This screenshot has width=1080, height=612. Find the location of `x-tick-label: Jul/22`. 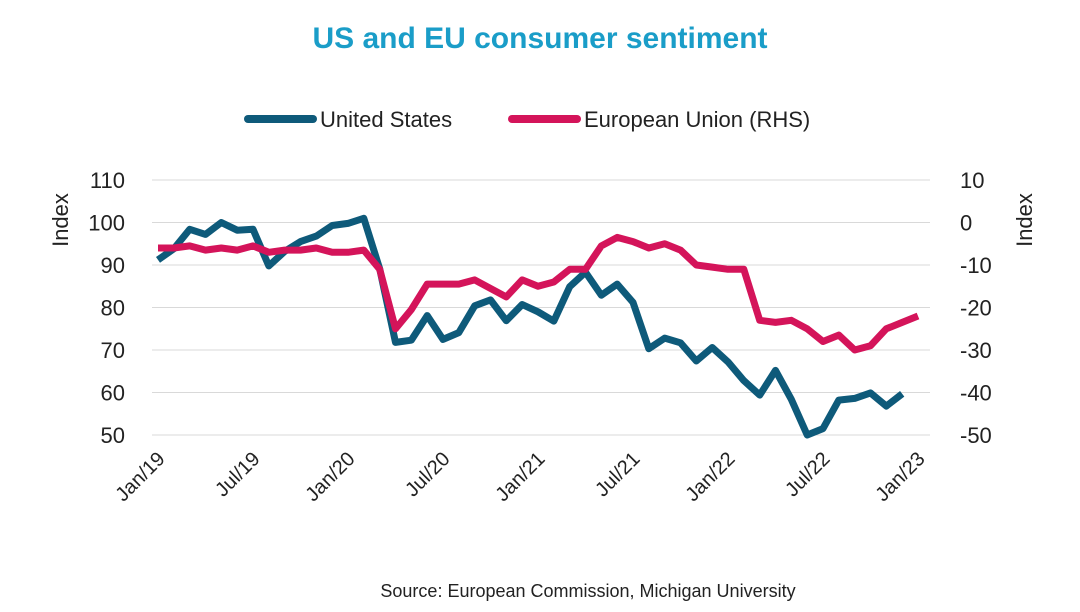

x-tick-label: Jul/22 is located at coordinates (807, 474).